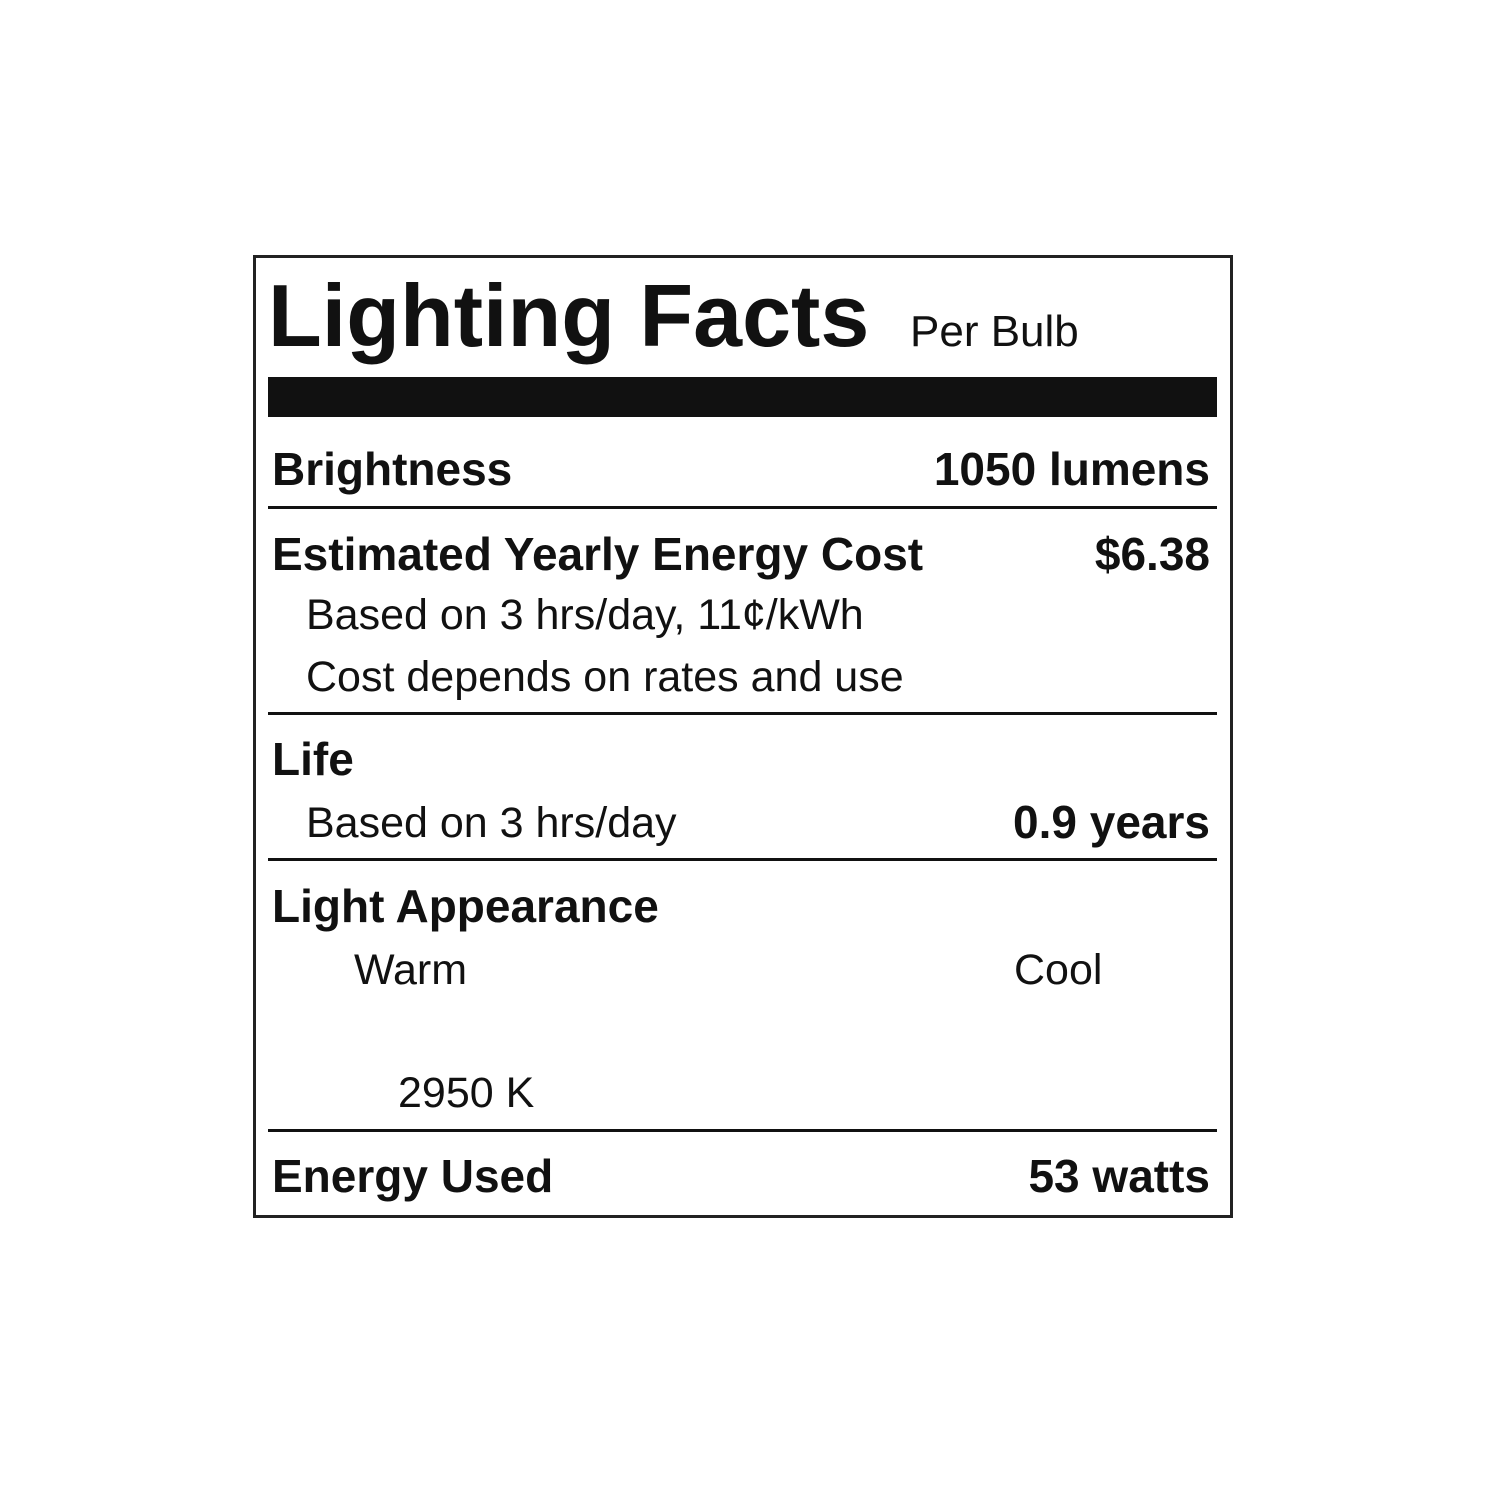 This screenshot has height=1500, width=1500. Describe the element at coordinates (598, 554) in the screenshot. I see `energy-cost-label: Estimated Yearly Energy Cost` at that location.